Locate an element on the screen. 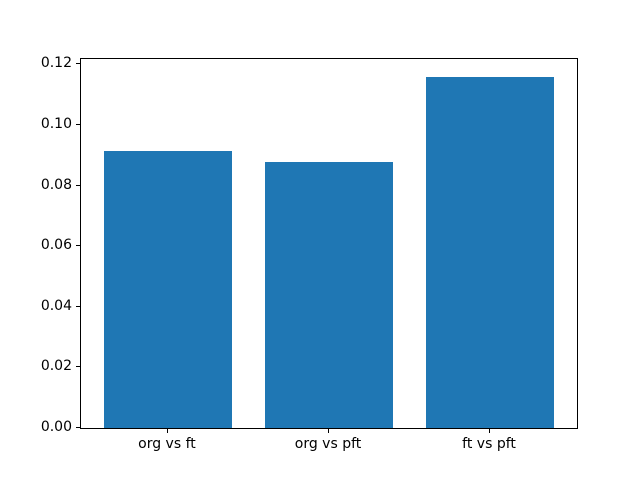  y-tick-label: 0.10 is located at coordinates (56, 124).